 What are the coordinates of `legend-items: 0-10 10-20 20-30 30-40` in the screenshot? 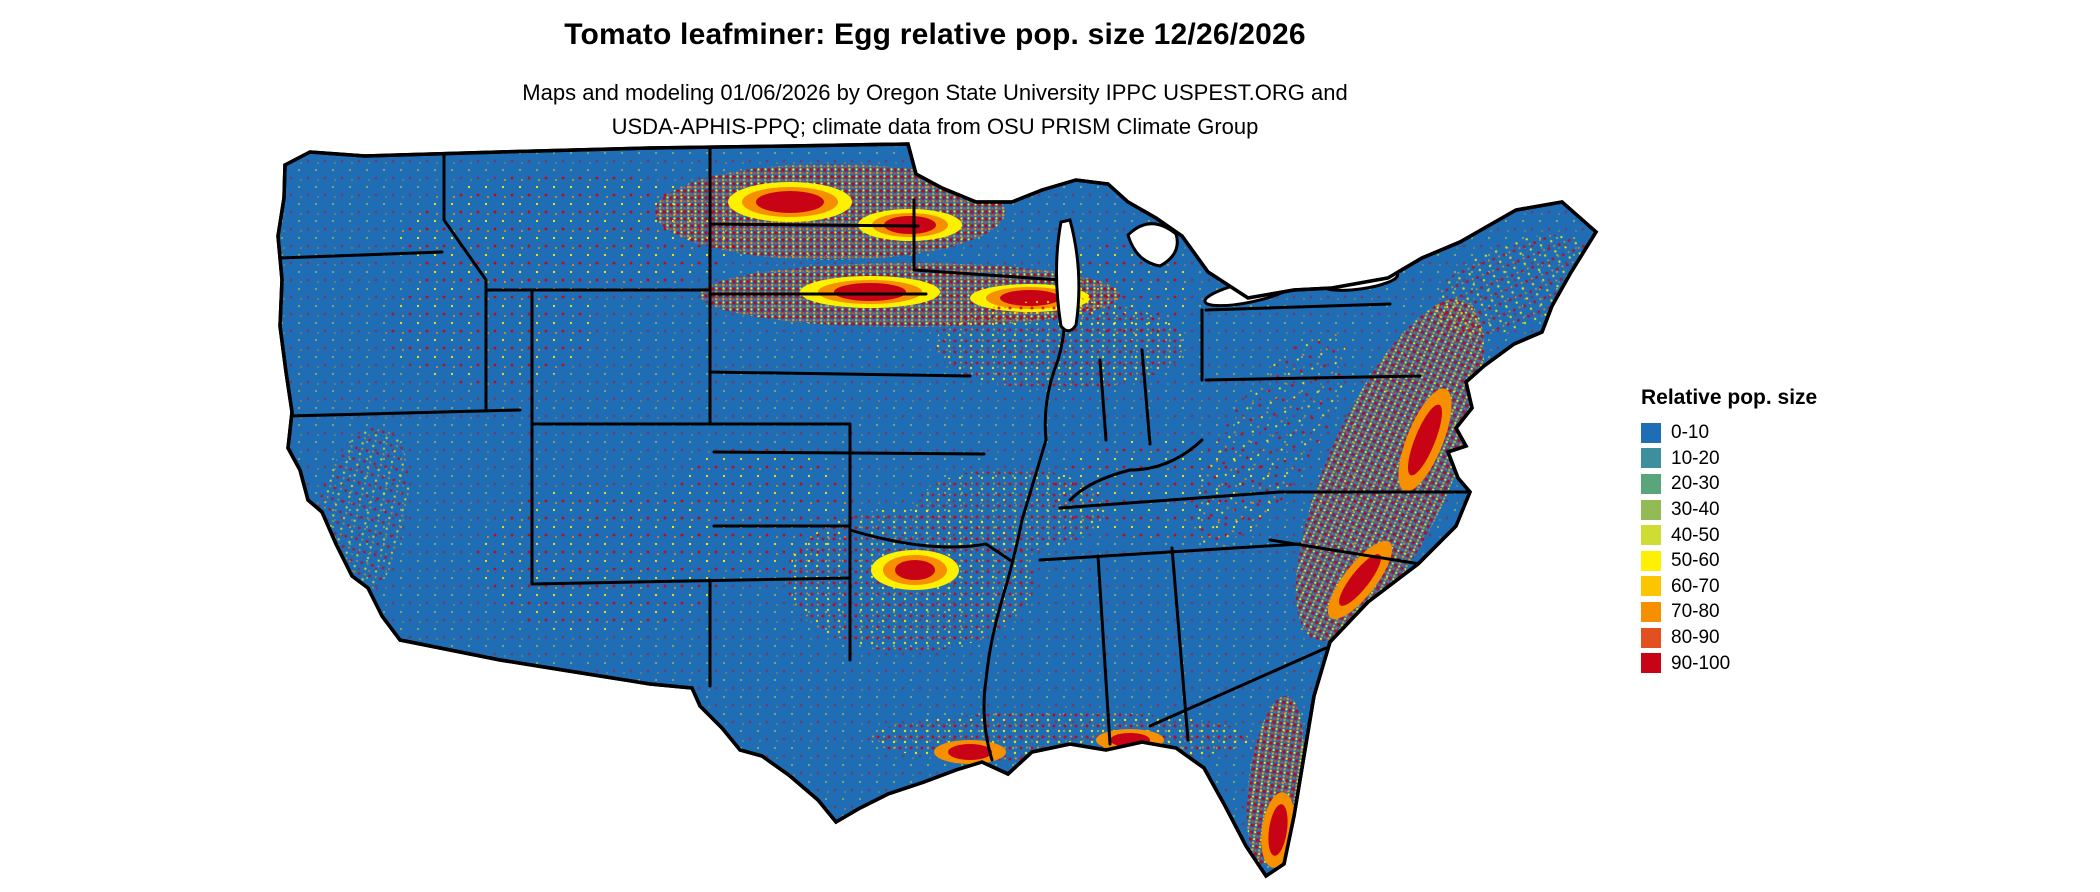 It's located at (1729, 548).